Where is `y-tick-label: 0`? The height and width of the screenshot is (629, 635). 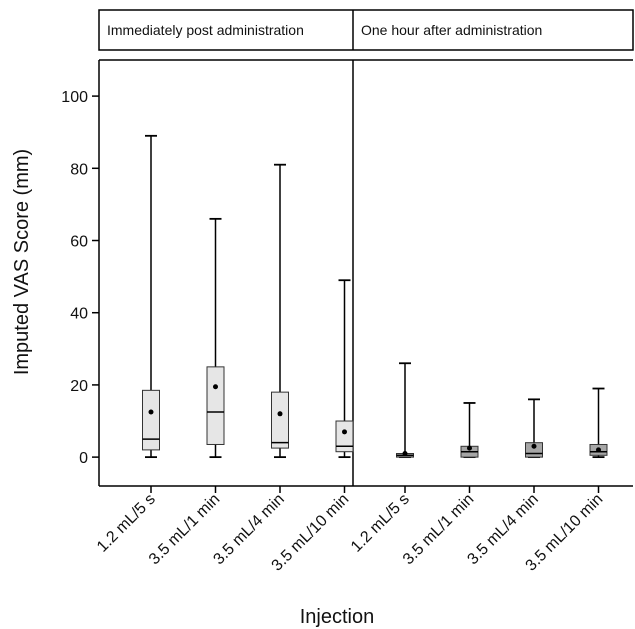
y-tick-label: 0 is located at coordinates (83, 458).